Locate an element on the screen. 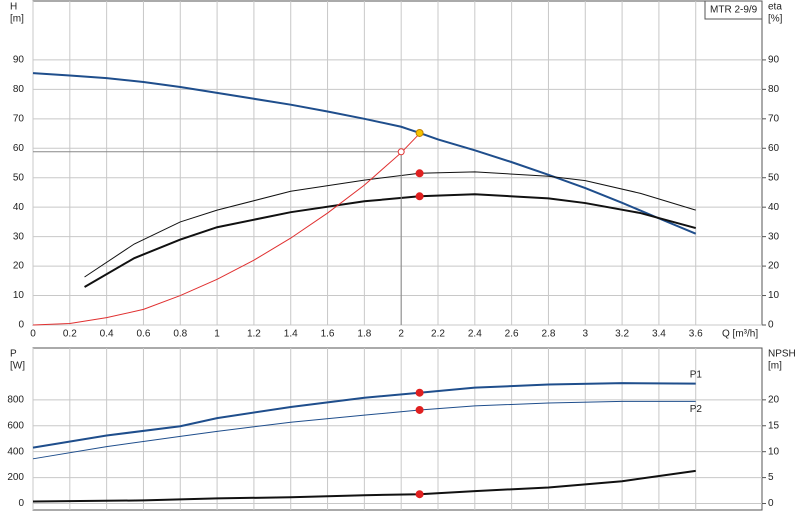 This screenshot has height=520, width=800. title-box is located at coordinates (733, 10).